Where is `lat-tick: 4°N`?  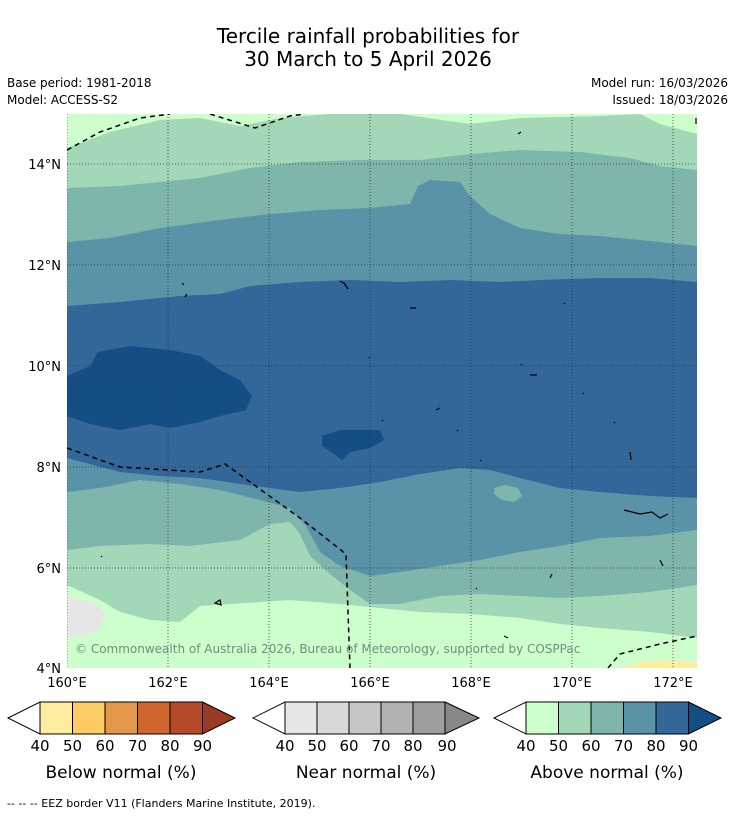 lat-tick: 4°N is located at coordinates (49, 669).